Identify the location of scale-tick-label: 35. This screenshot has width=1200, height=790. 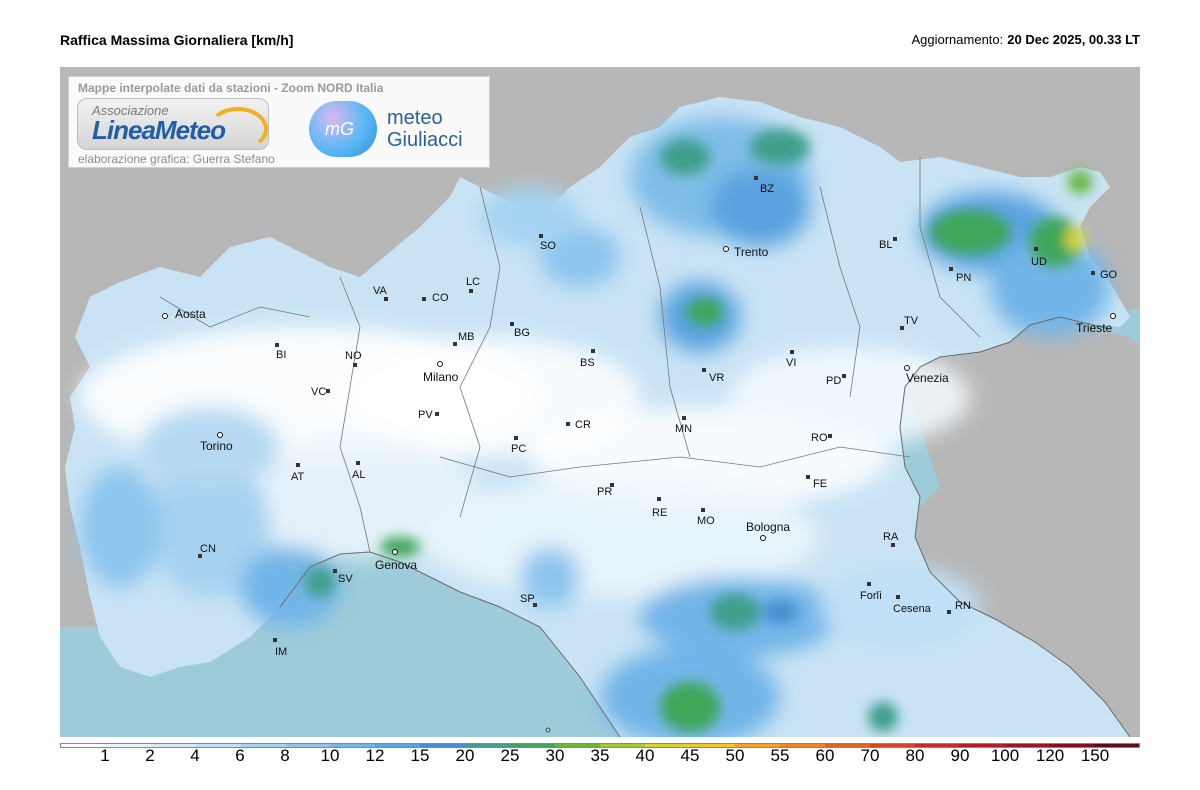
(600, 755).